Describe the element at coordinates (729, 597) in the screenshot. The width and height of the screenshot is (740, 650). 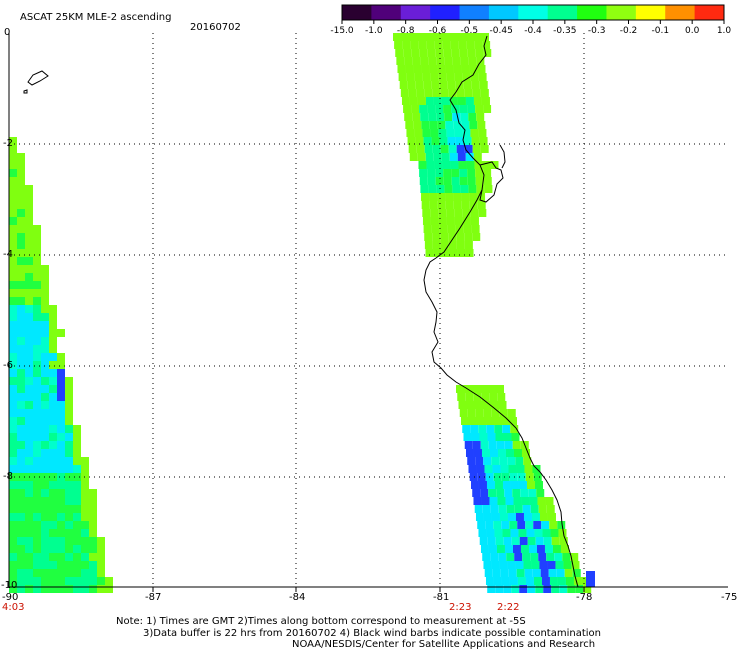
I see `x-tick-75: -75` at that location.